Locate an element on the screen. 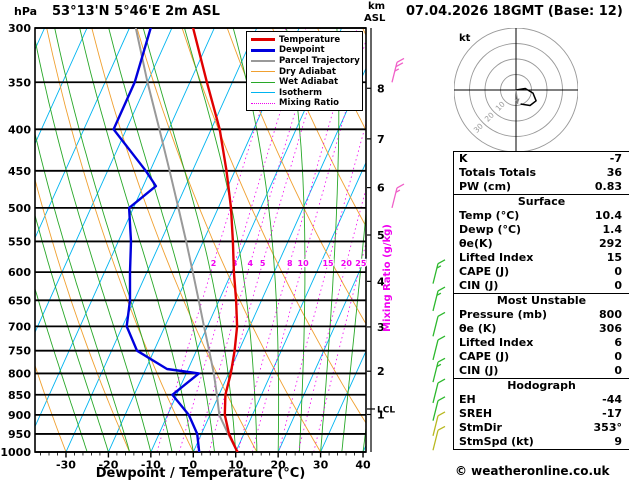 The height and width of the screenshot is (486, 629). index-label: StmSpd (kt) is located at coordinates (496, 441).